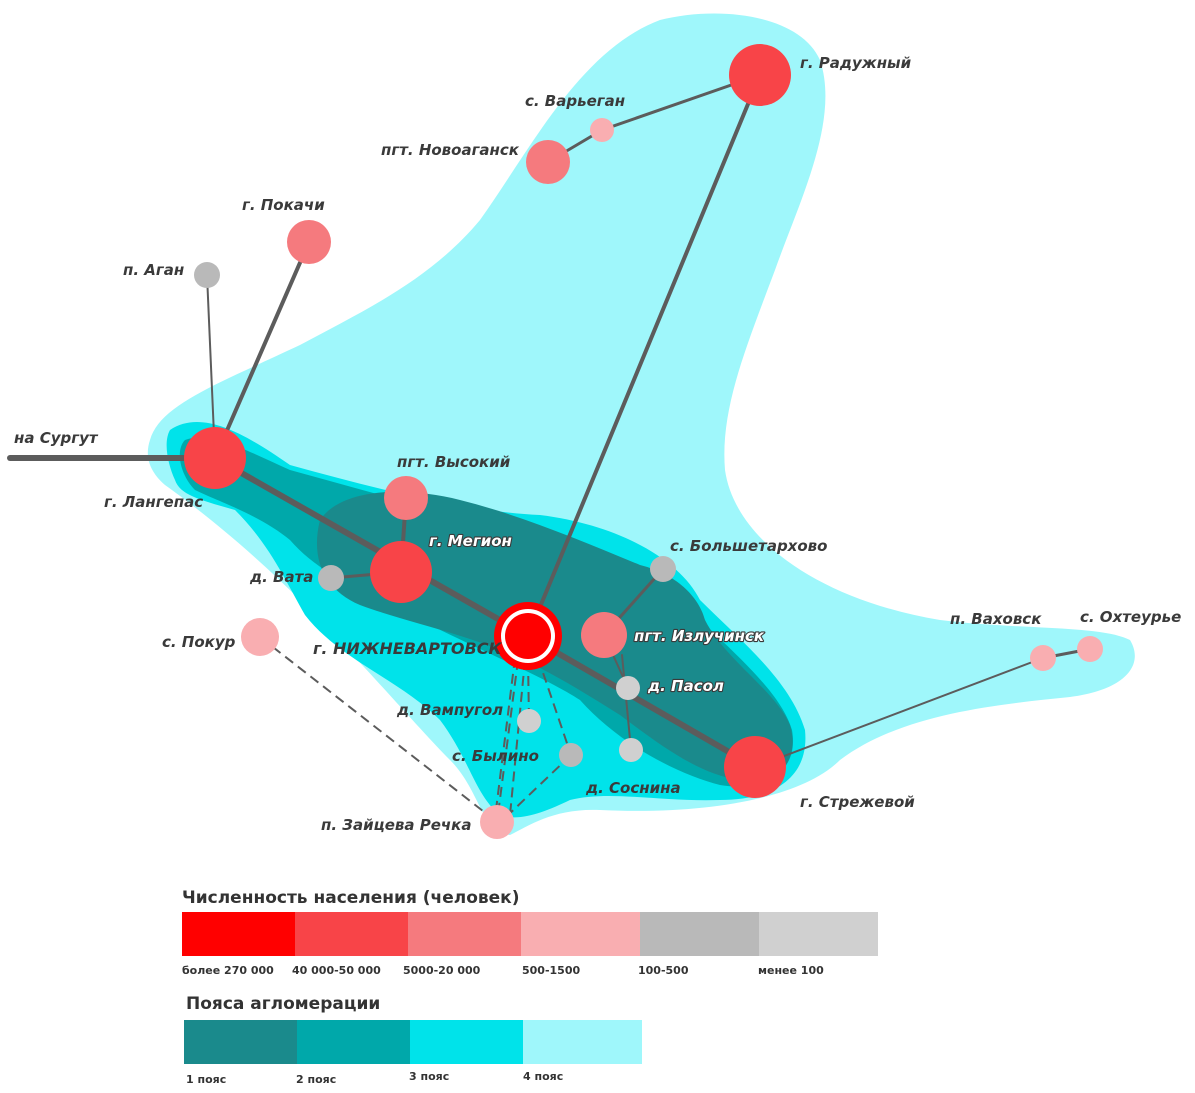 This screenshot has width=1195, height=1093. I want to click on label-agan: п. Аган, so click(153, 270).